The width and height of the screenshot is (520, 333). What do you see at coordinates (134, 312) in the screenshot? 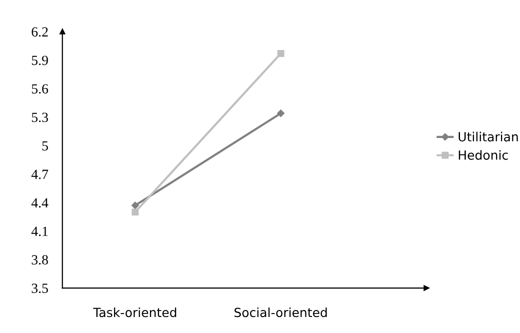
I see `x-tick-label: Task-oriented` at bounding box center [134, 312].